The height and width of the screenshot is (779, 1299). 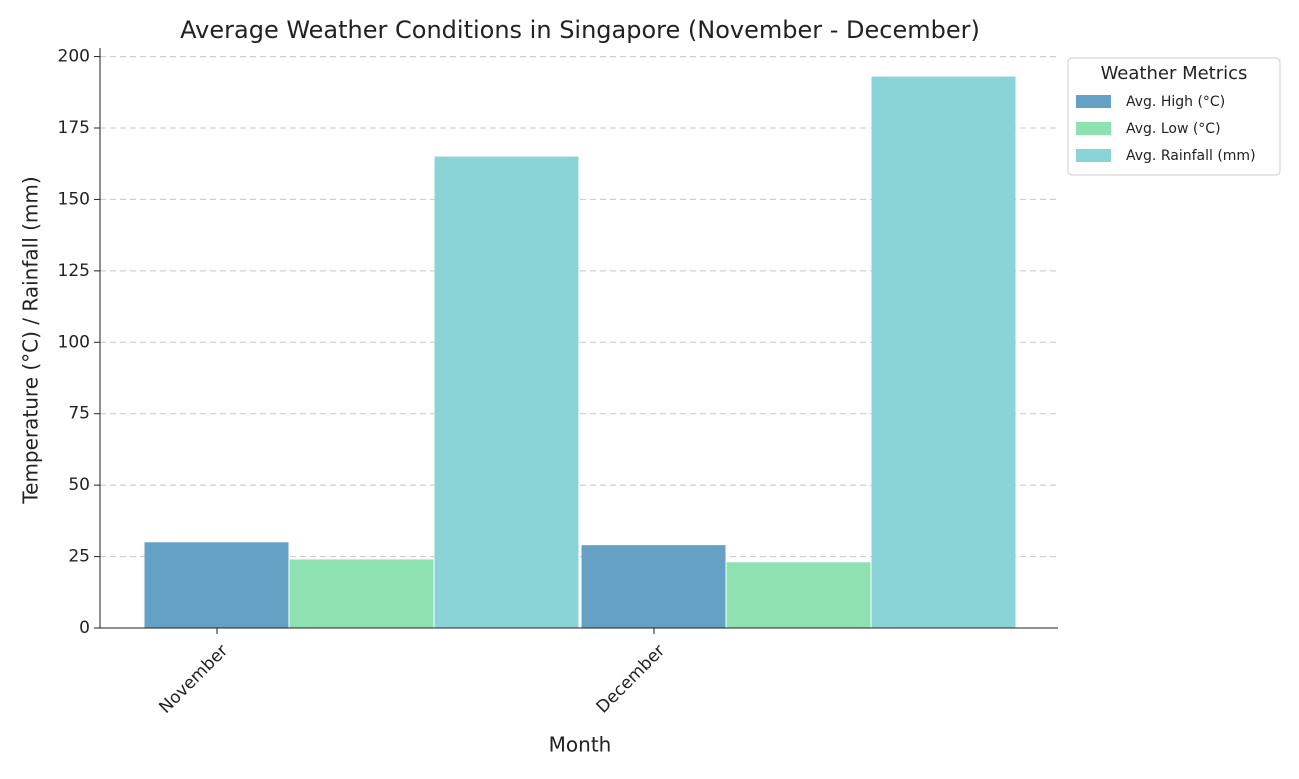 I want to click on x-tick-label: November, so click(x=193, y=679).